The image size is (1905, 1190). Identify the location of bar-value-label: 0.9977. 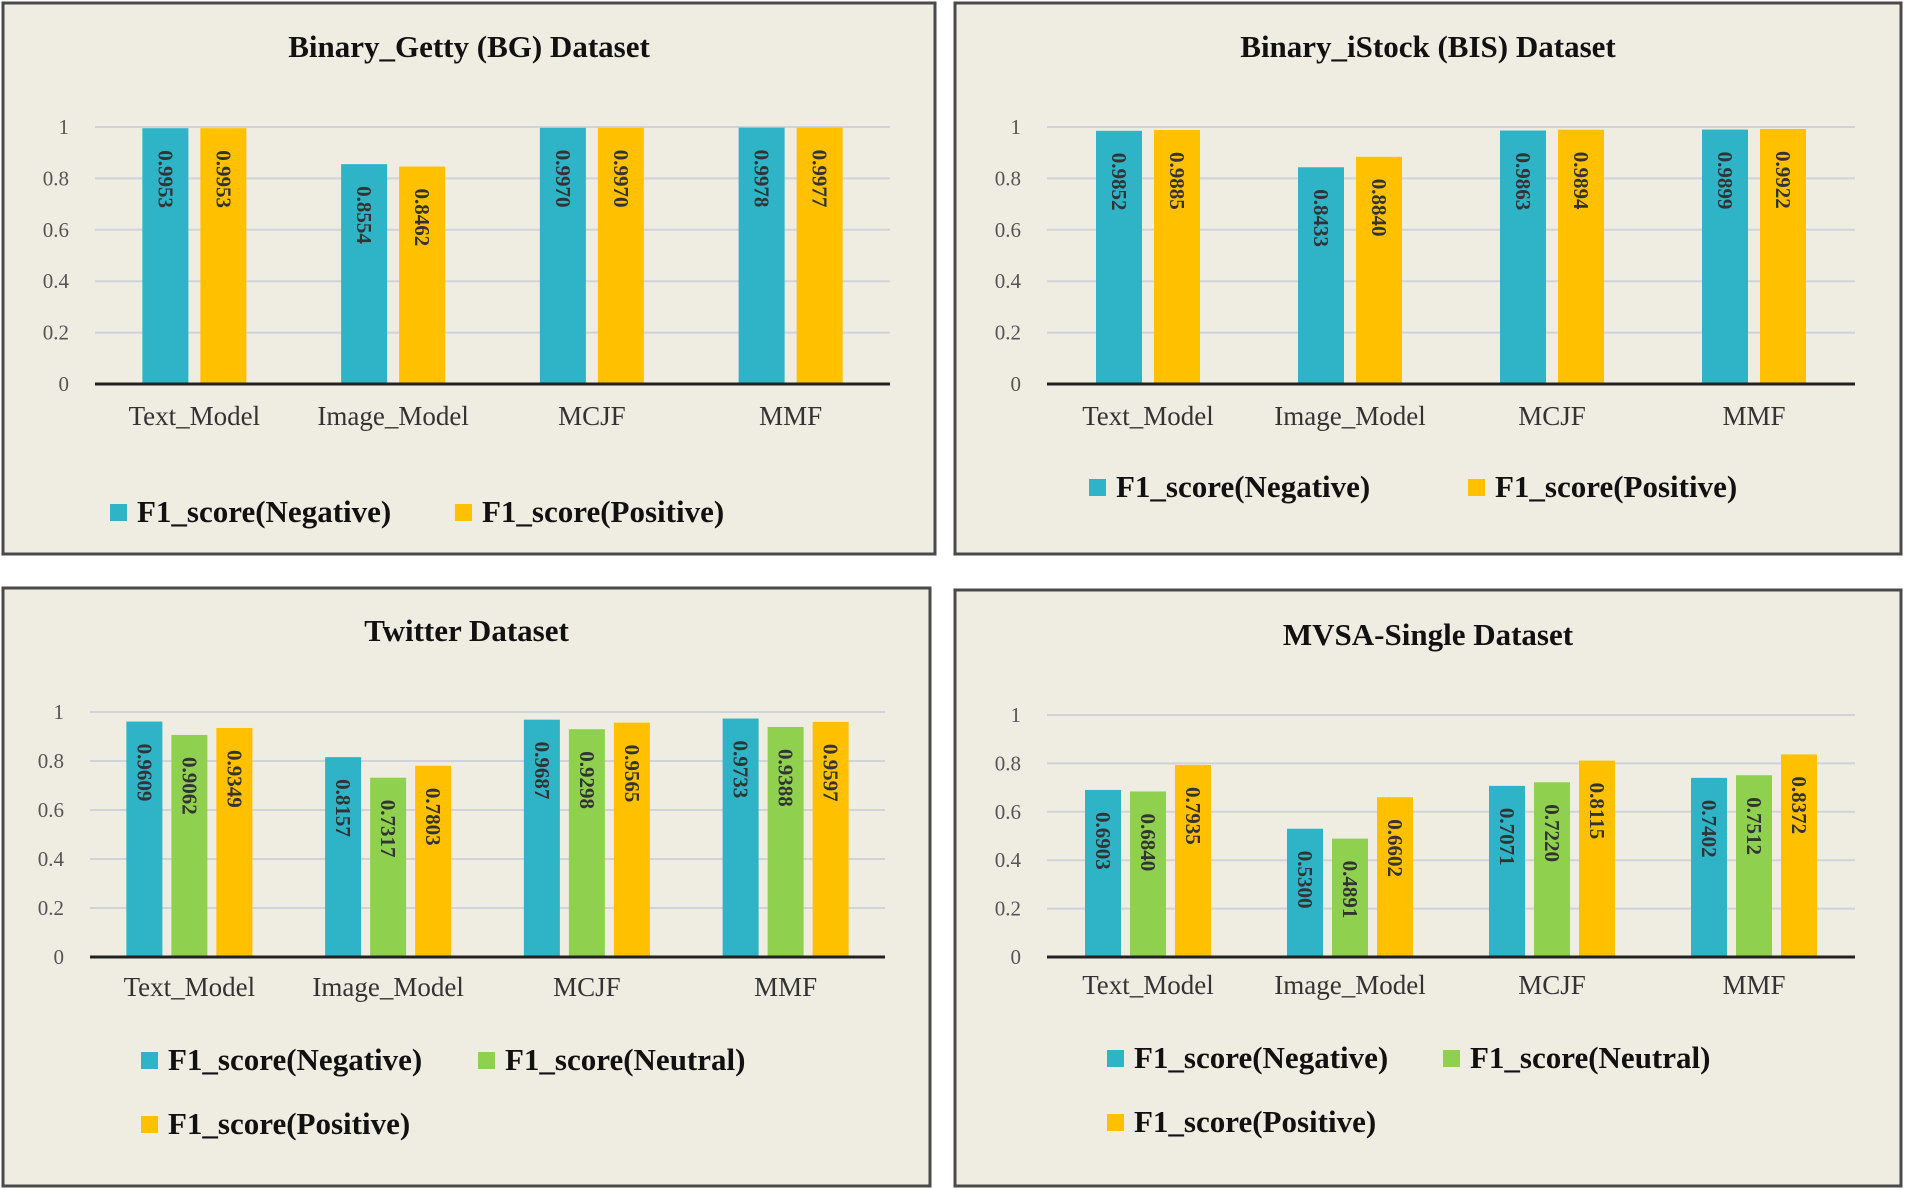
(820, 179).